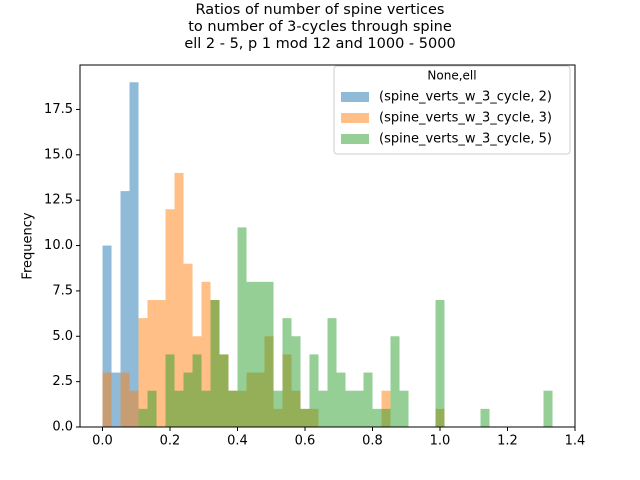 The image size is (640, 480). What do you see at coordinates (507, 441) in the screenshot?
I see `x-tick-label: 1.2` at bounding box center [507, 441].